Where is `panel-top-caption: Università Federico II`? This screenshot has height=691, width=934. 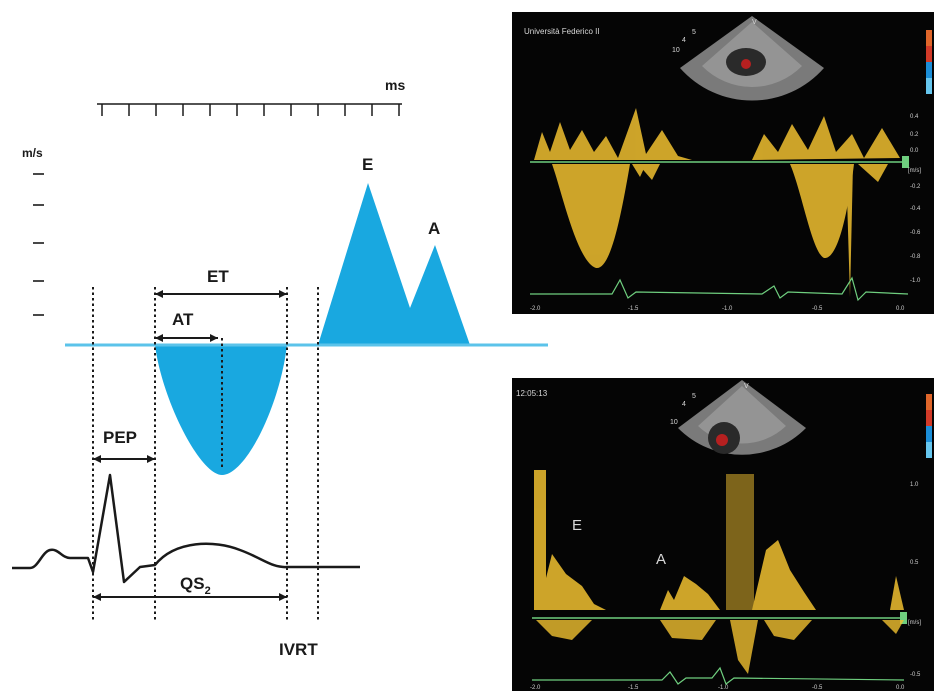 panel-top-caption: Università Federico II is located at coordinates (562, 31).